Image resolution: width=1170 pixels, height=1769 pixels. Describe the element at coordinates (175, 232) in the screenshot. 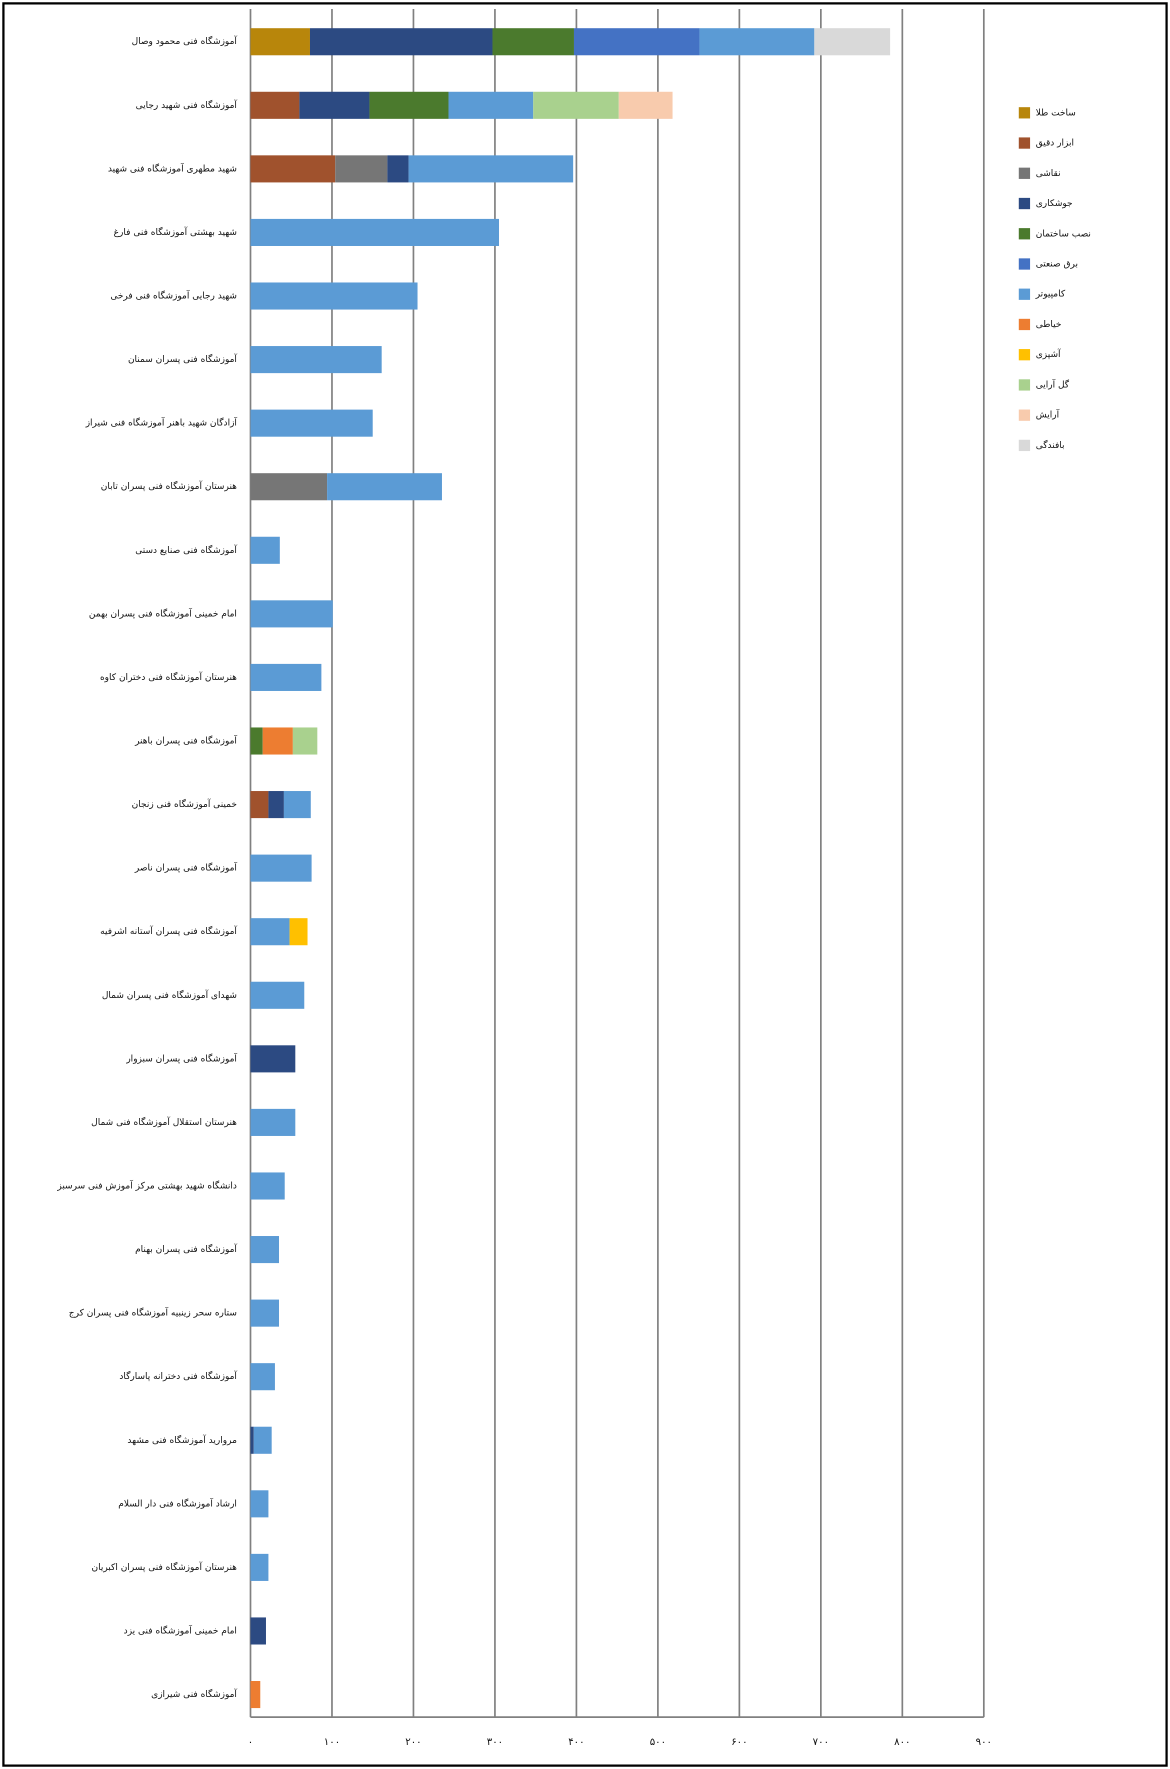

I see `y-tick-label: شهید بهشتی آموزشگاه فنی فارغ` at that location.